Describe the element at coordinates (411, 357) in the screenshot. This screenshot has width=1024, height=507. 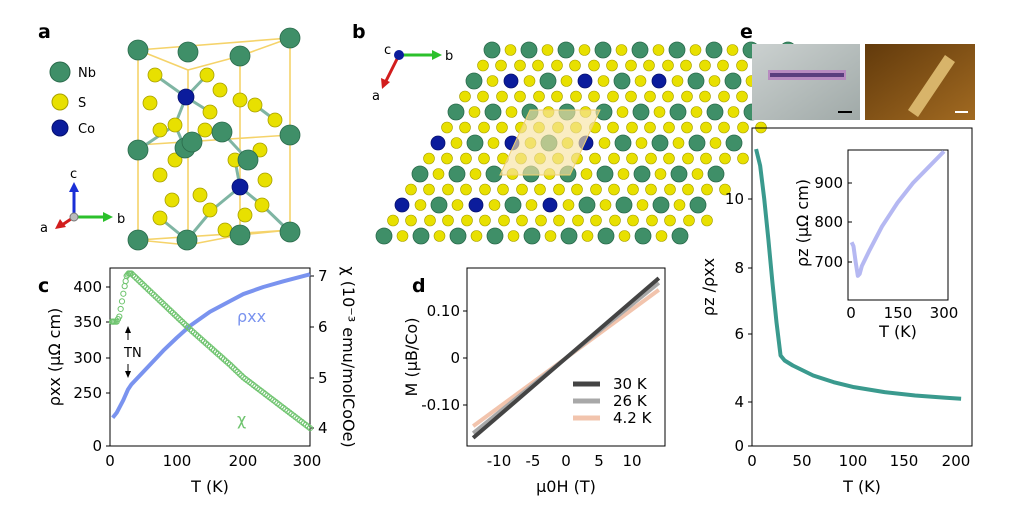
I see `d-ylabel: M (μB/Co)` at that location.